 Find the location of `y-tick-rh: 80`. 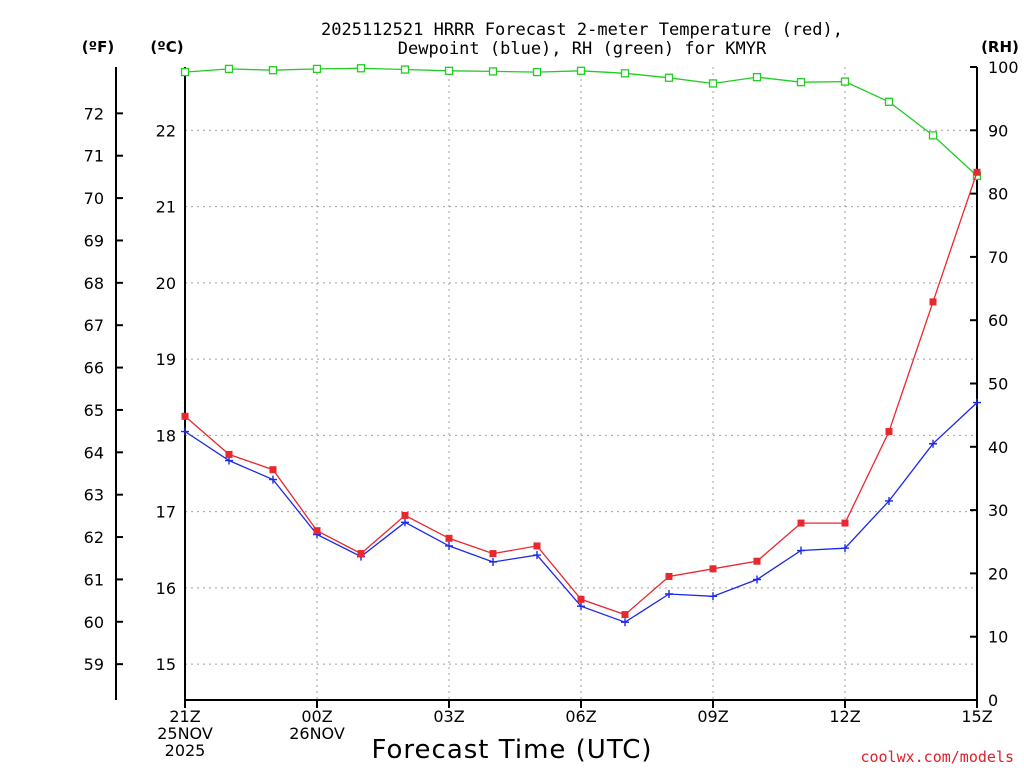

y-tick-rh: 80 is located at coordinates (998, 194).